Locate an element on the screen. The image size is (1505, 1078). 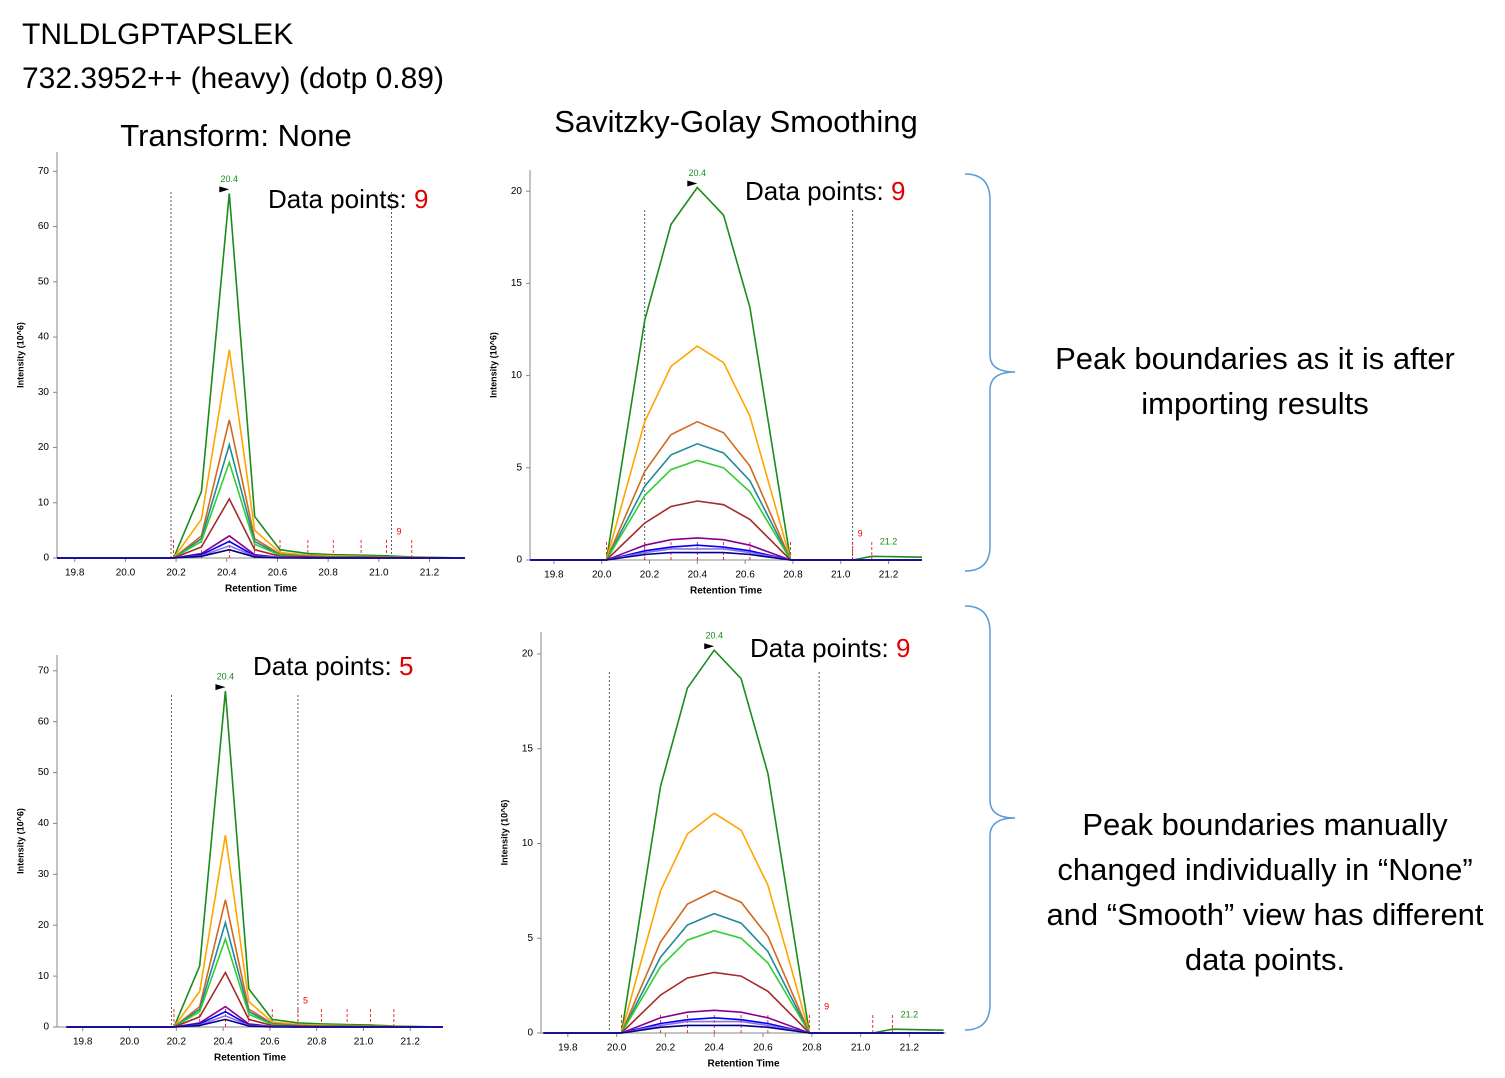
boundary-label: 5 is located at coordinates (305, 1000).